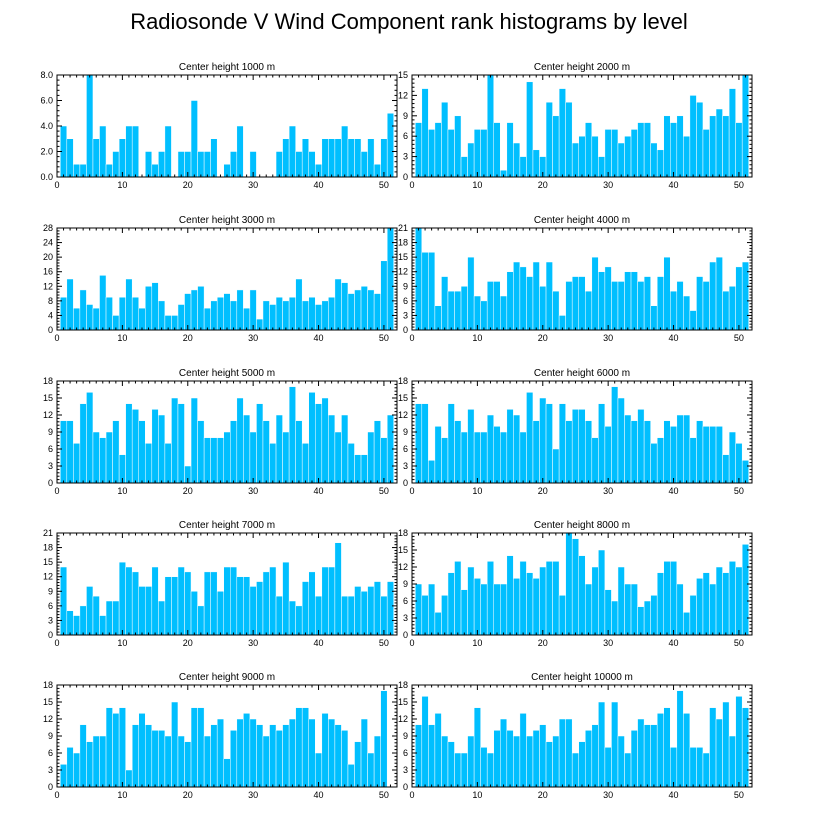 The width and height of the screenshot is (818, 824). I want to click on y-tick-label: 21, so click(48, 533).